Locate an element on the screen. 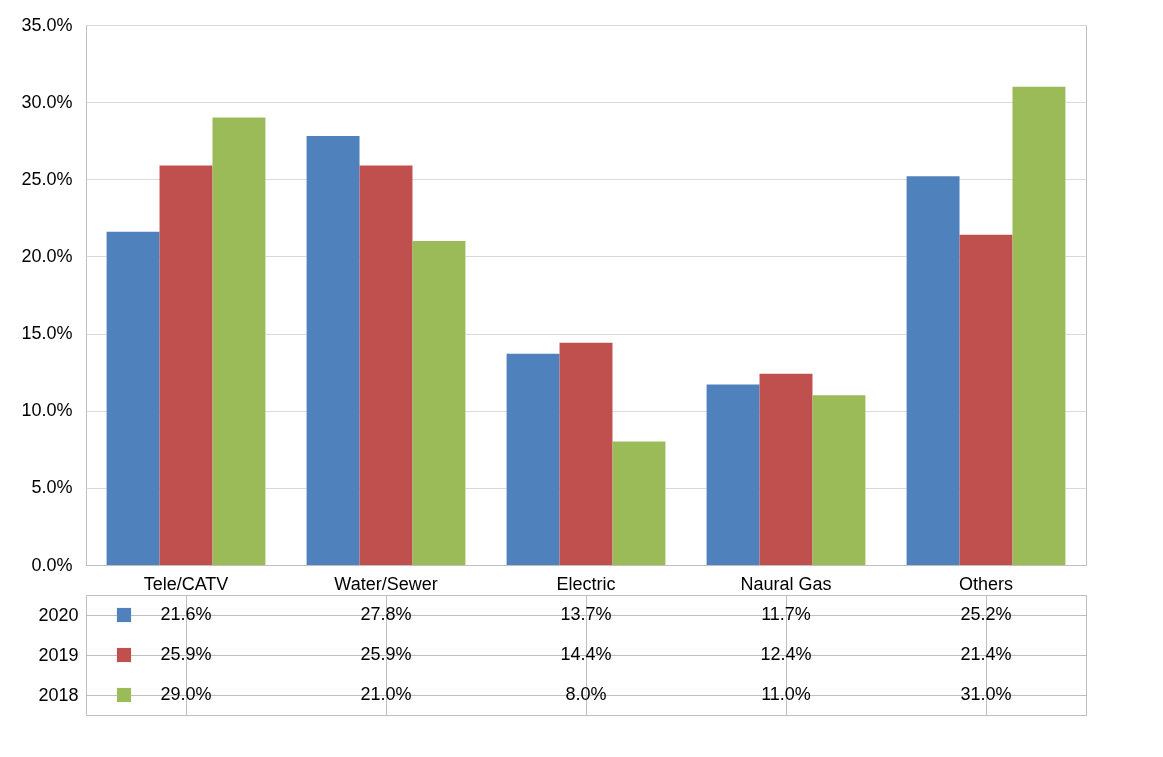 The image size is (1163, 757). y-tick-label: 10.0% is located at coordinates (47, 410).